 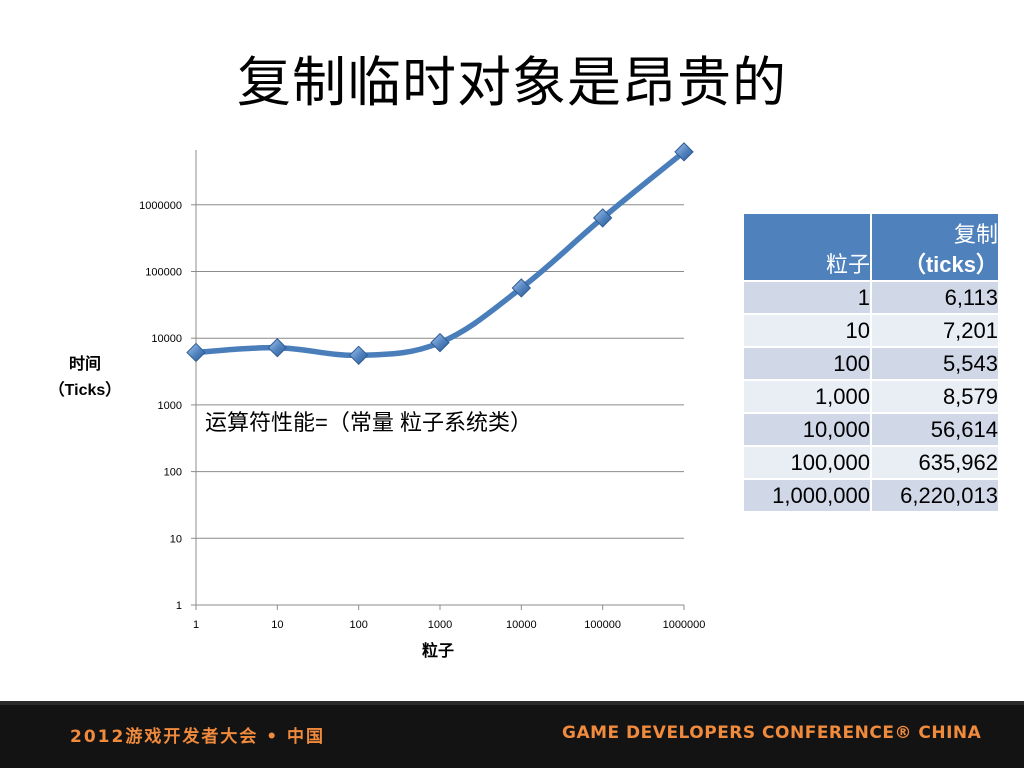 I want to click on table-row: 100,000 635,962, so click(x=871, y=462).